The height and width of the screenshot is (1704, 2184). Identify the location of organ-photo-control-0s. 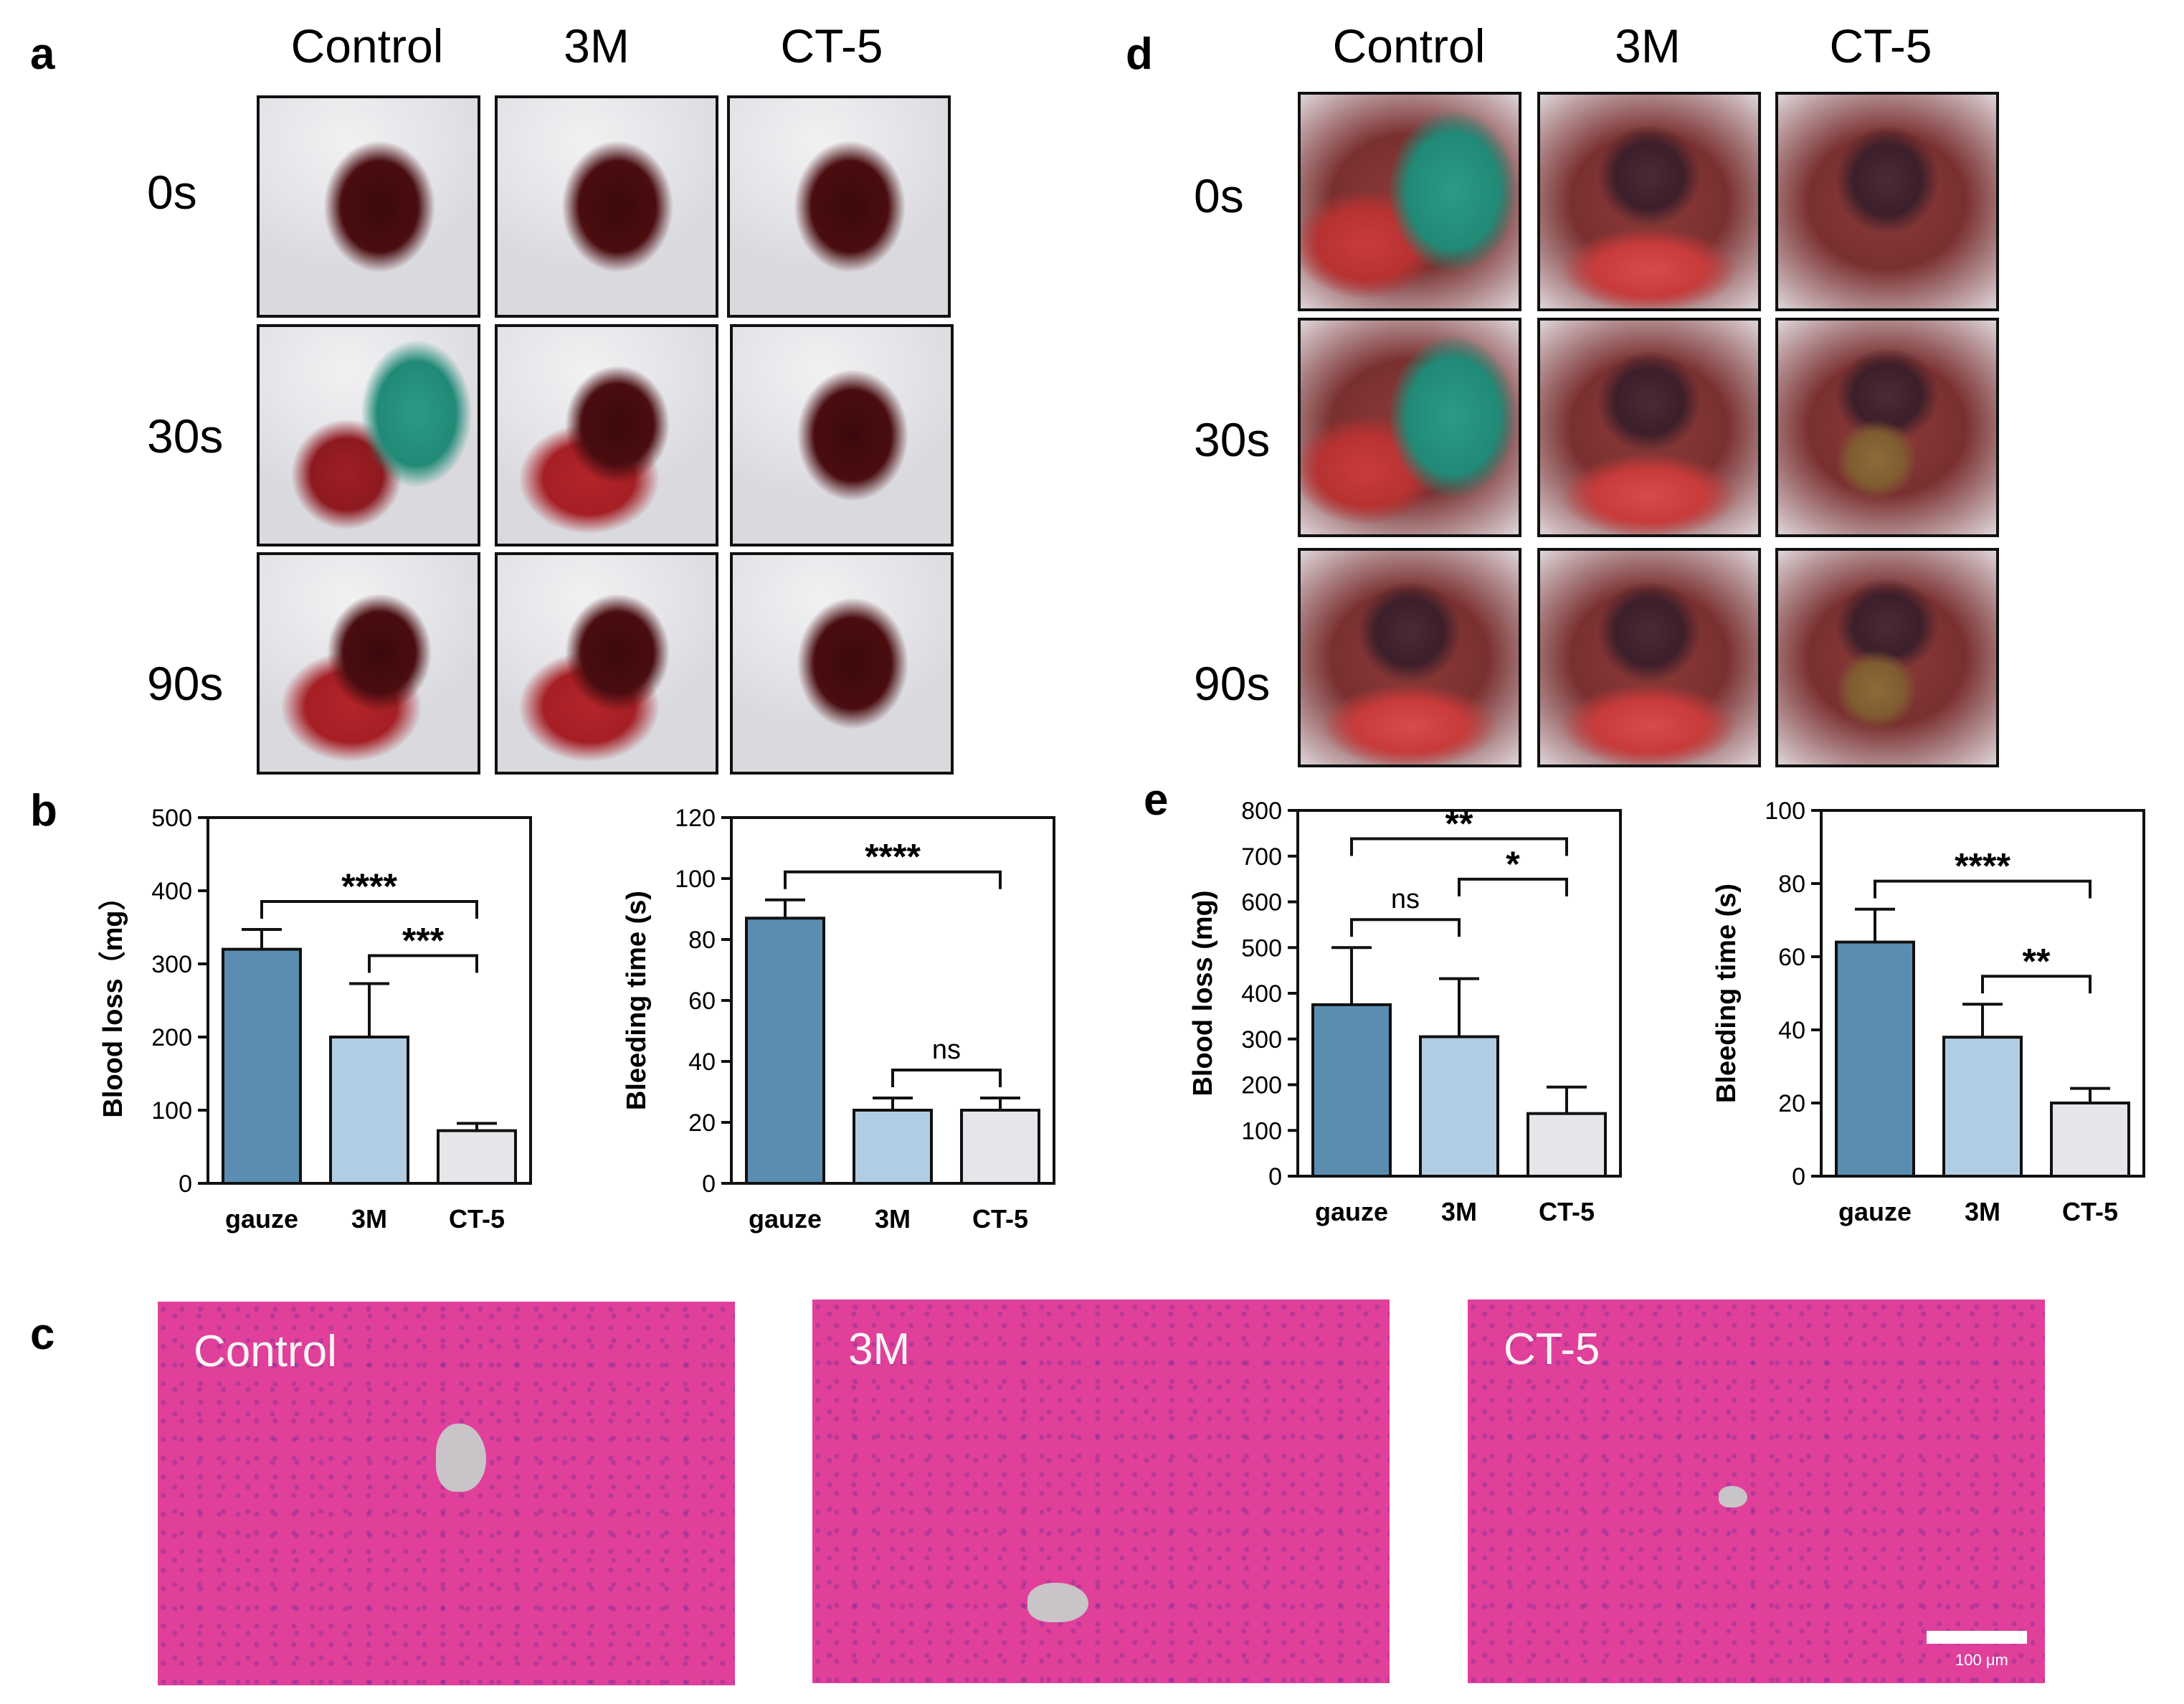
(1409, 201).